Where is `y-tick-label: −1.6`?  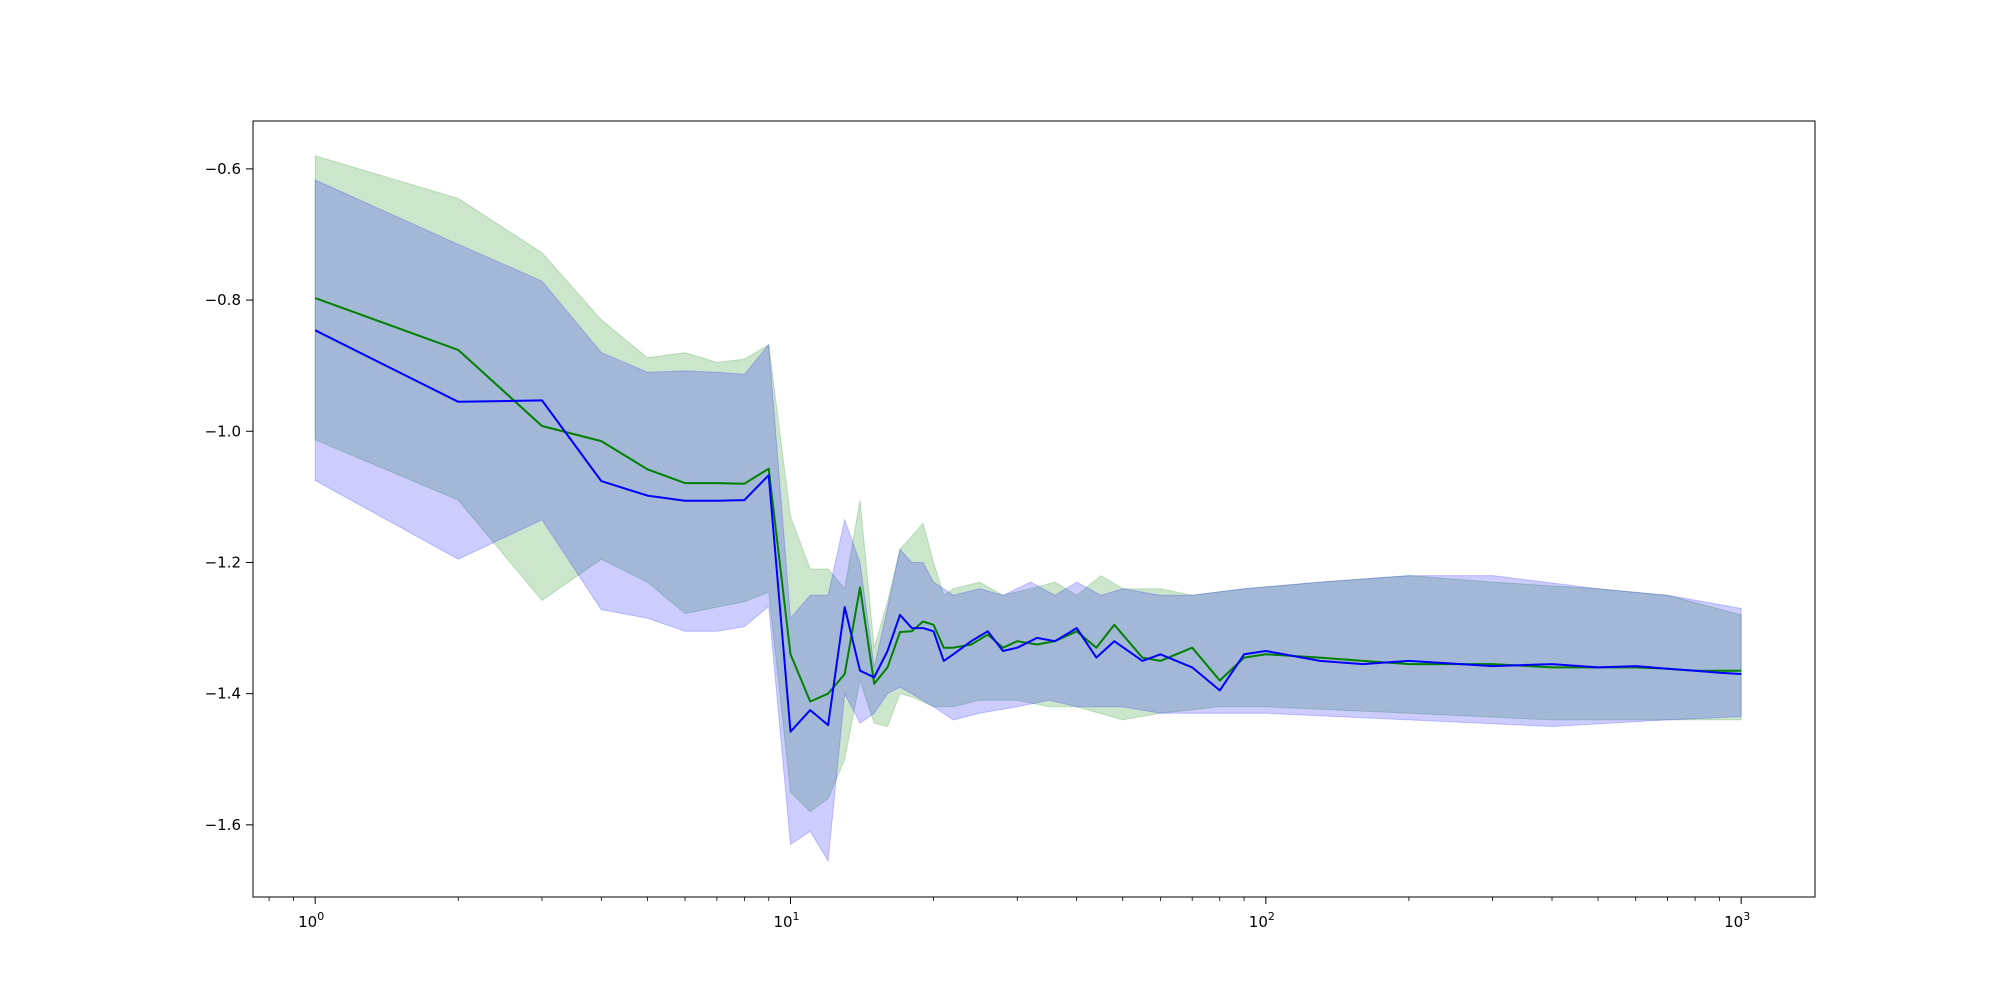 y-tick-label: −1.6 is located at coordinates (223, 825).